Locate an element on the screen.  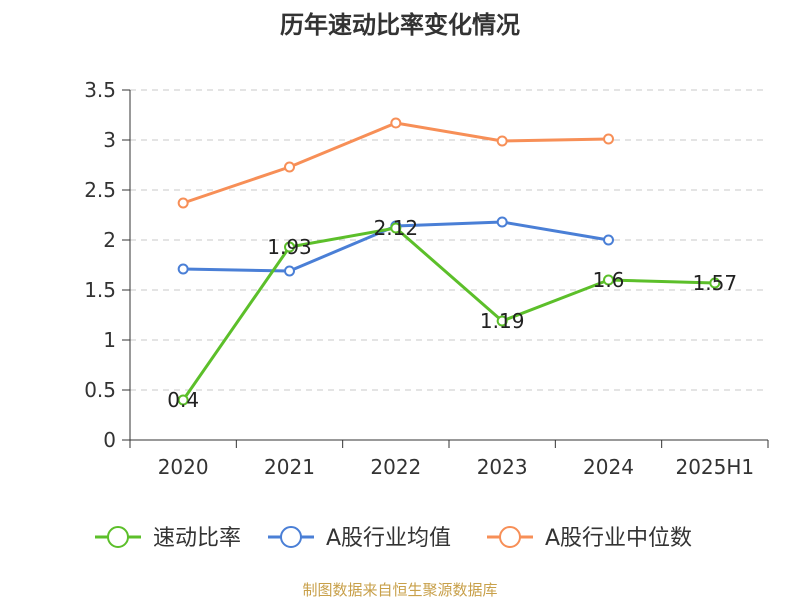
data-label: 1.6 is located at coordinates (609, 280).